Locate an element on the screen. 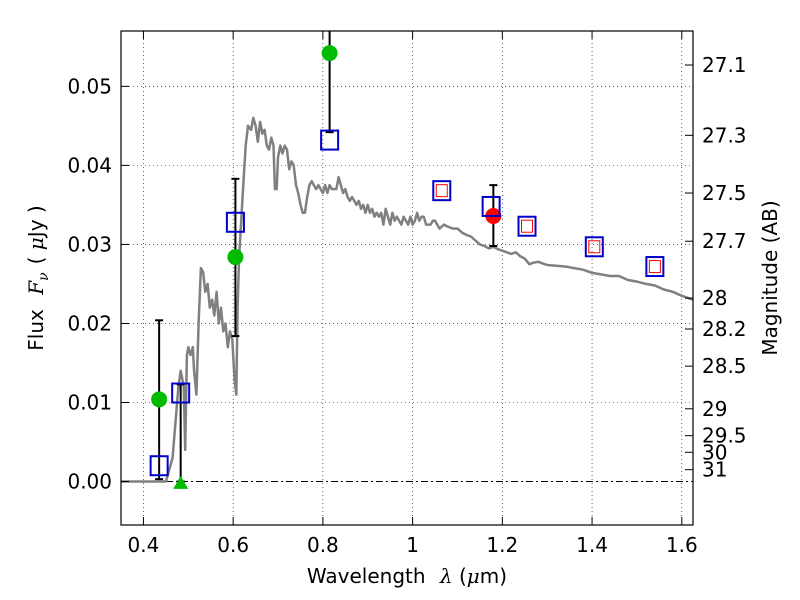 The width and height of the screenshot is (800, 600). y-axis-title-prefix: Flux is located at coordinates (36, 330).